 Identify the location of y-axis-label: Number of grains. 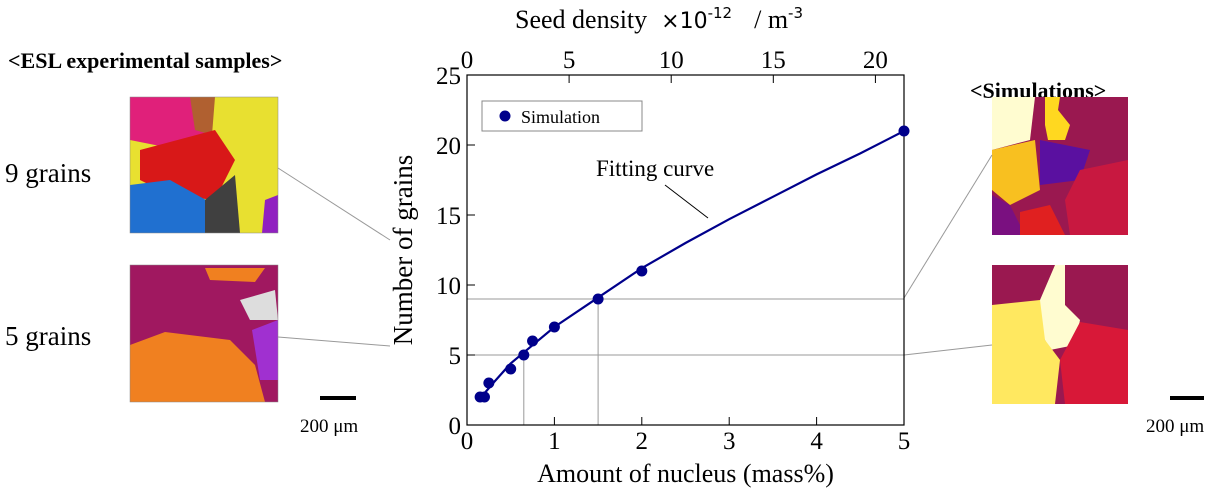
(403, 250).